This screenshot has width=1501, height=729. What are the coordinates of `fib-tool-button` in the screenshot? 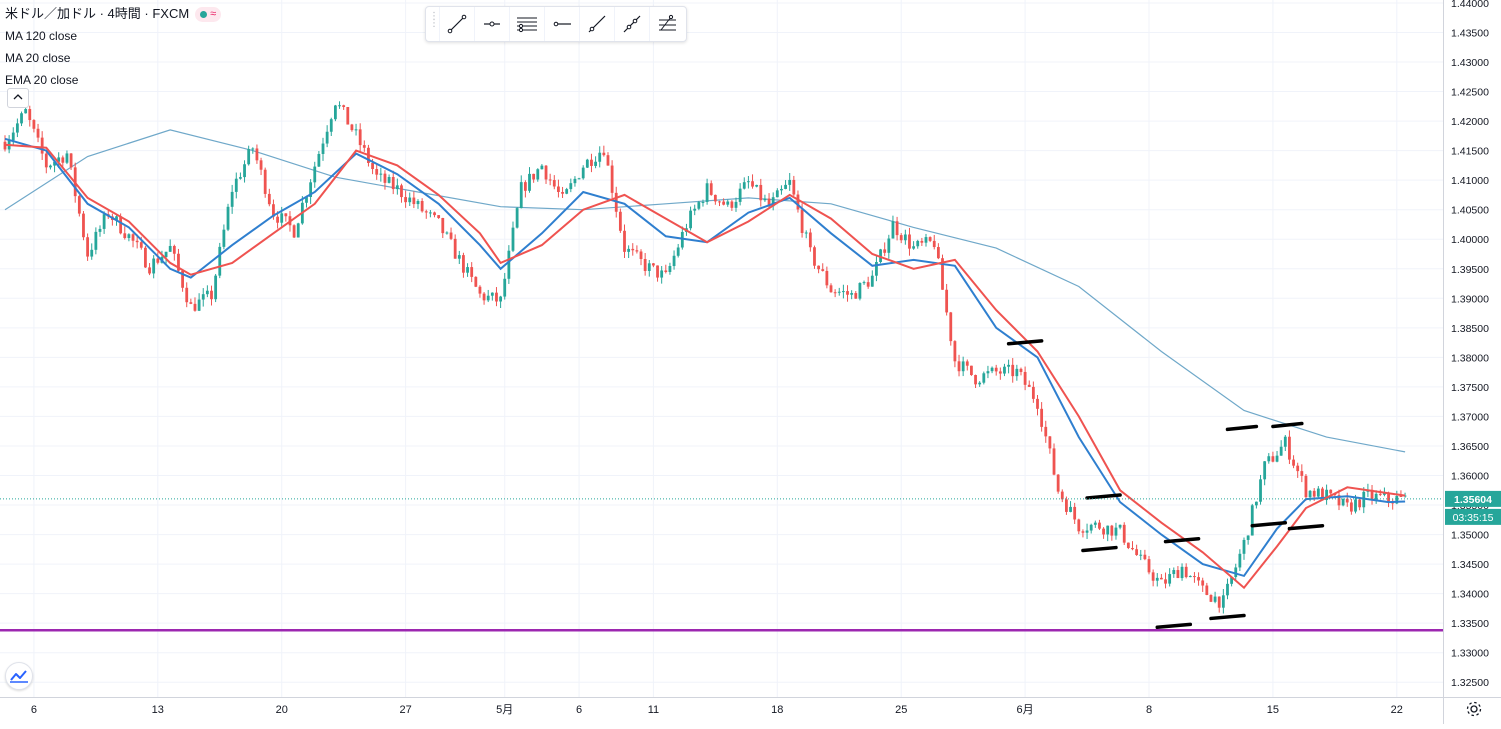 It's located at (666, 24).